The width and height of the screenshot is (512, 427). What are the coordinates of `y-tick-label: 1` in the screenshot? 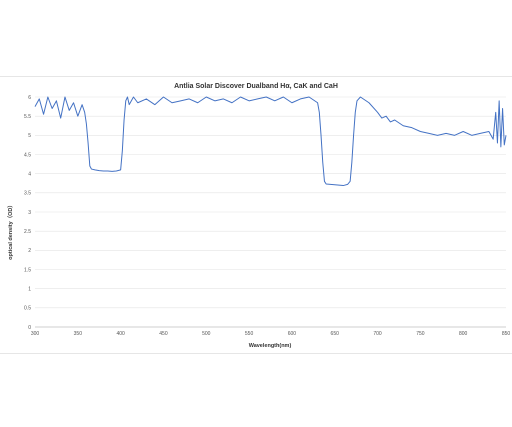 It's located at (29, 289).